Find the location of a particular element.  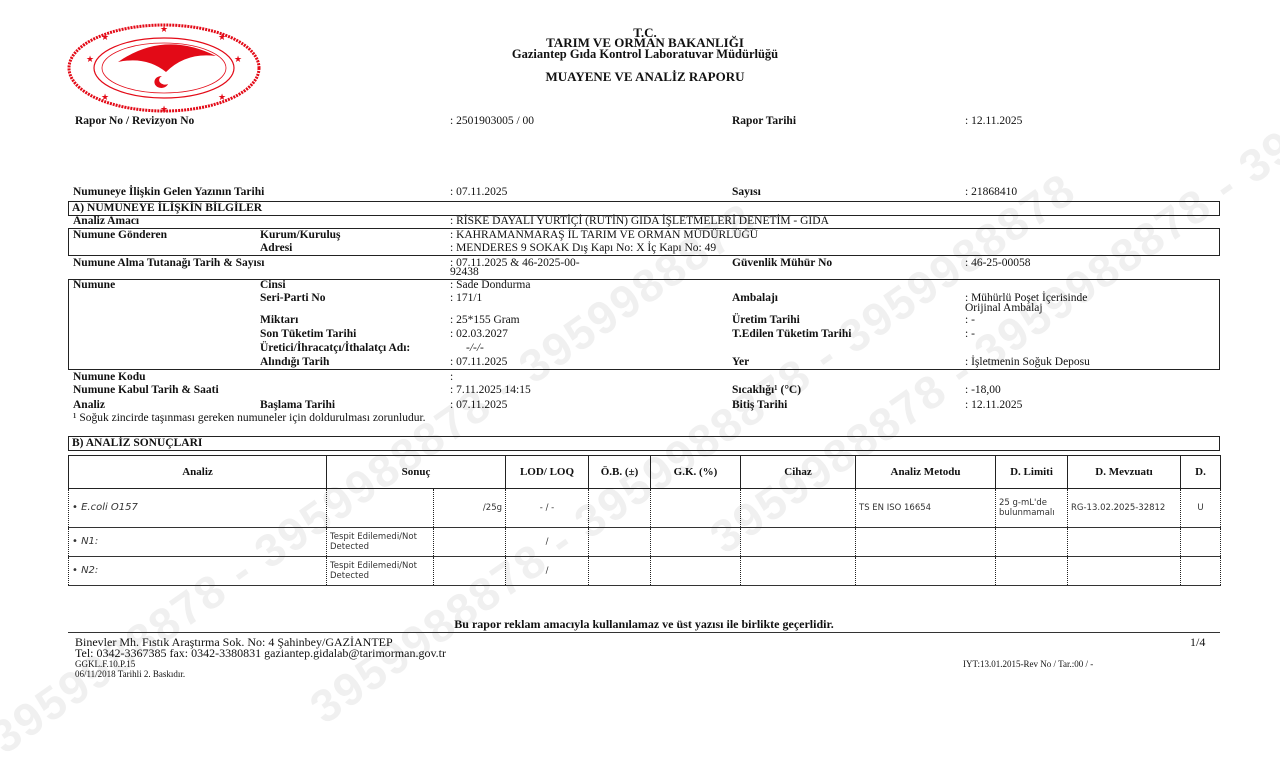

col-d: D. is located at coordinates (1200, 472).